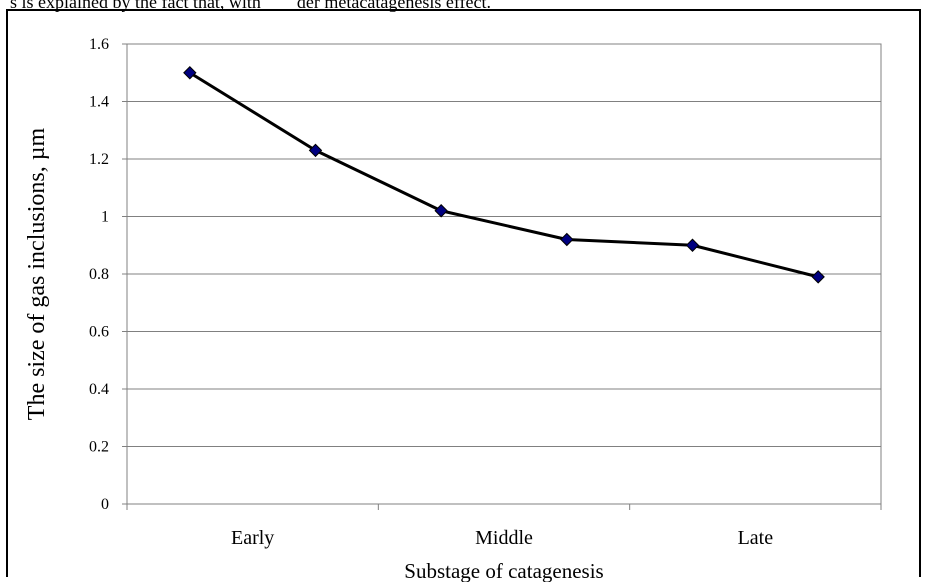 The height and width of the screenshot is (582, 929). Describe the element at coordinates (99, 447) in the screenshot. I see `y-tick-label: 0.2` at that location.